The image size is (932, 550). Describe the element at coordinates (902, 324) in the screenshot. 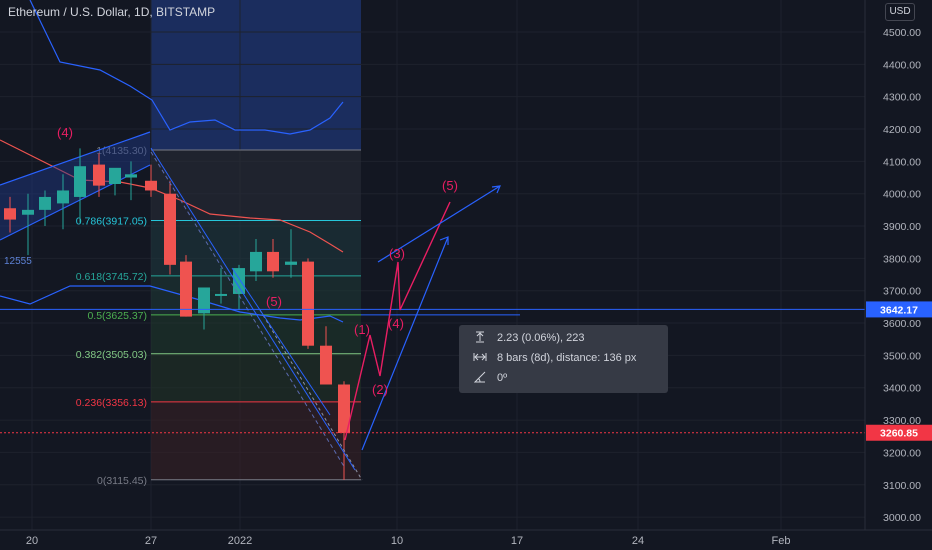

I see `price-tick-label: 3600.00` at that location.